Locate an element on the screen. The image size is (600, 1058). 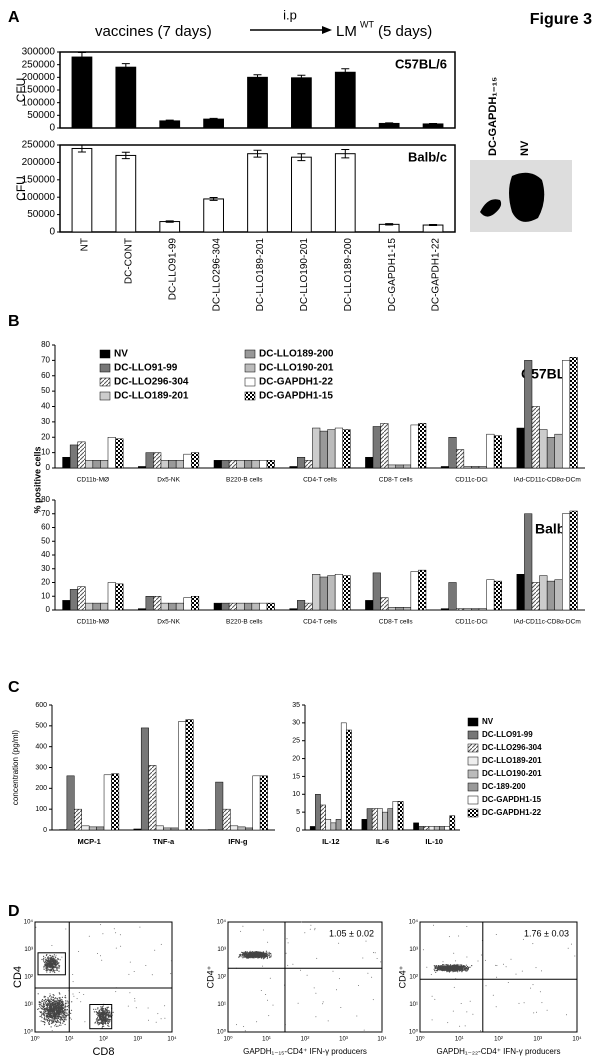
y-tick-label: 200000 is located at coordinates (39, 162).